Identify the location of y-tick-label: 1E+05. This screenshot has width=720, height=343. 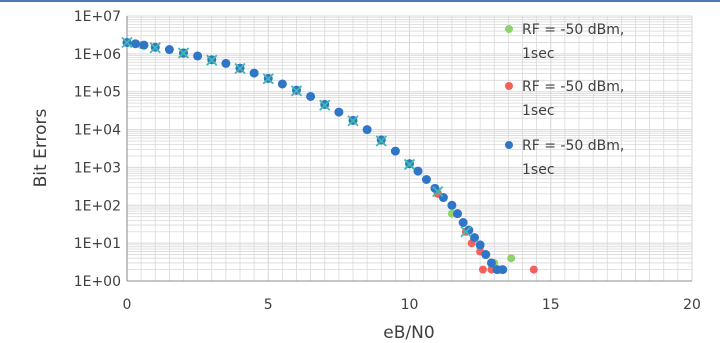
(97, 93).